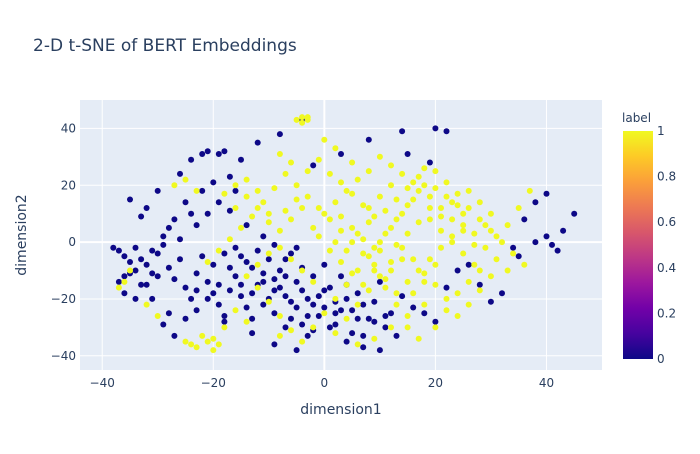  What do you see at coordinates (102, 383) in the screenshot?
I see `x-tick-label-0: −40` at bounding box center [102, 383].